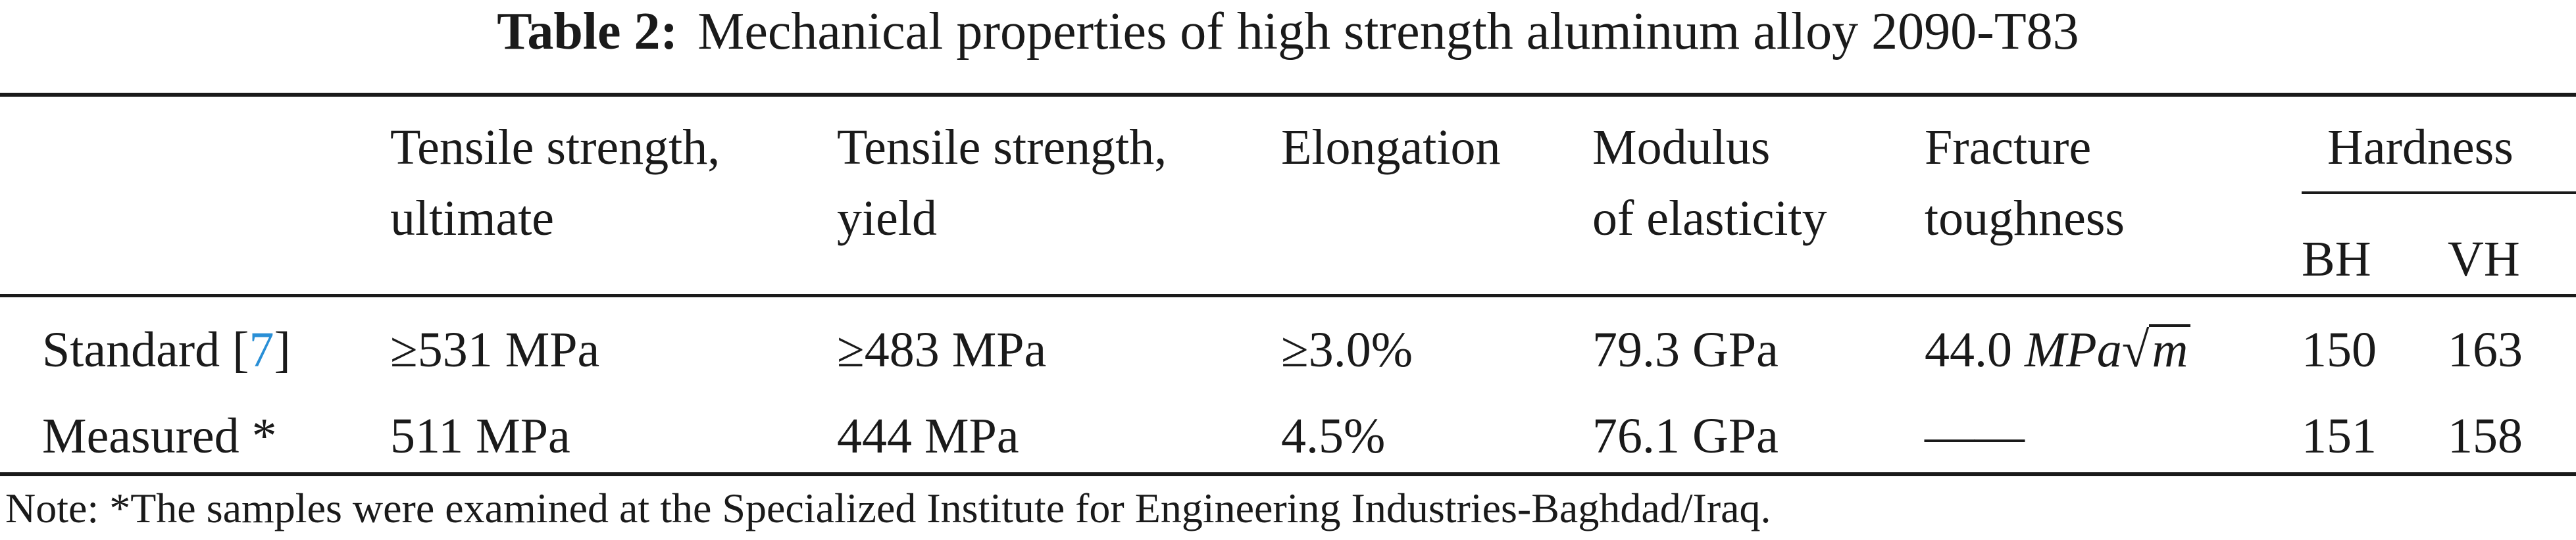 Image resolution: width=2576 pixels, height=540 pixels. Describe the element at coordinates (2336, 259) in the screenshot. I see `header-bh: BH` at that location.